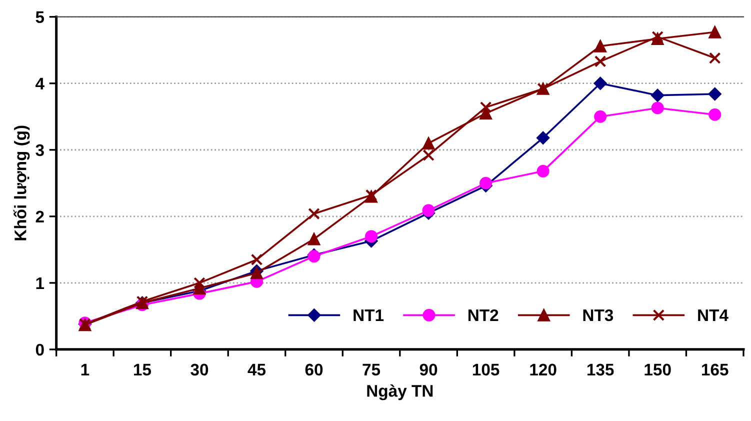 This screenshot has width=751, height=421. Describe the element at coordinates (429, 370) in the screenshot. I see `x-tick-label: 90` at that location.